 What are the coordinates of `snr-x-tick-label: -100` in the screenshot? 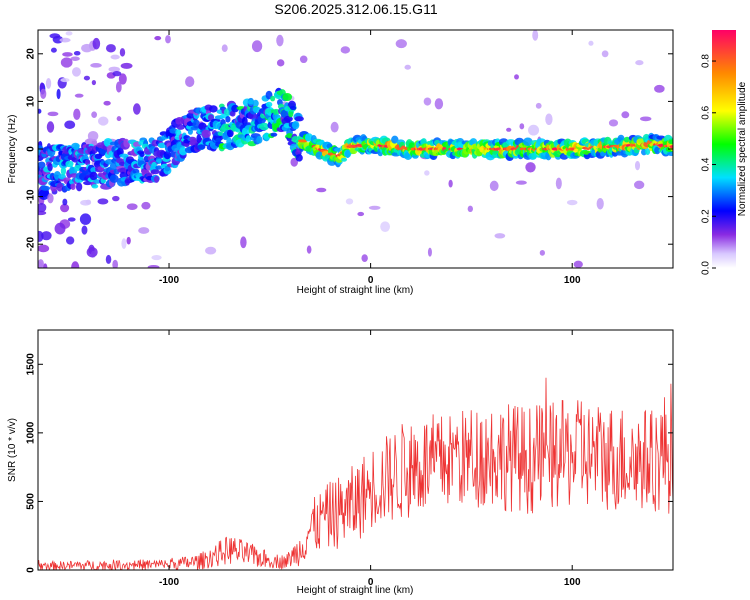 It's located at (169, 582).